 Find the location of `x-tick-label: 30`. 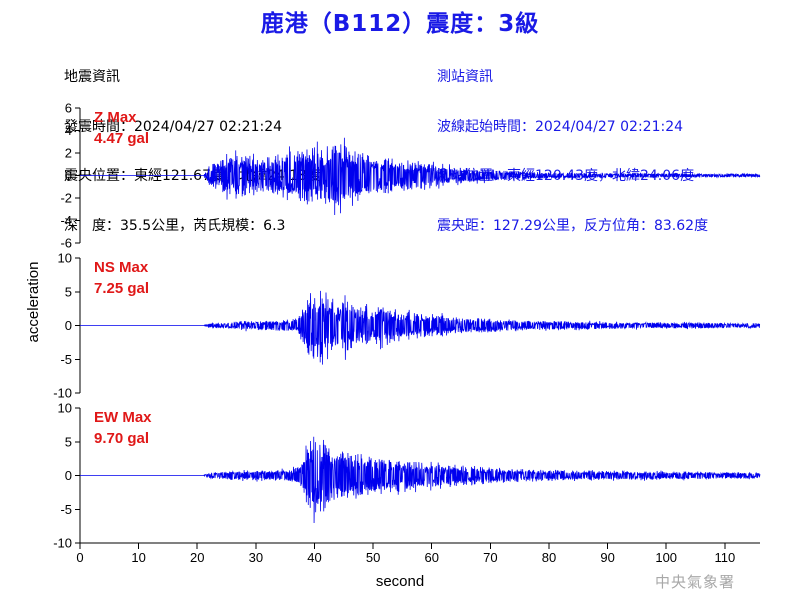

x-tick-label: 30 is located at coordinates (256, 557).